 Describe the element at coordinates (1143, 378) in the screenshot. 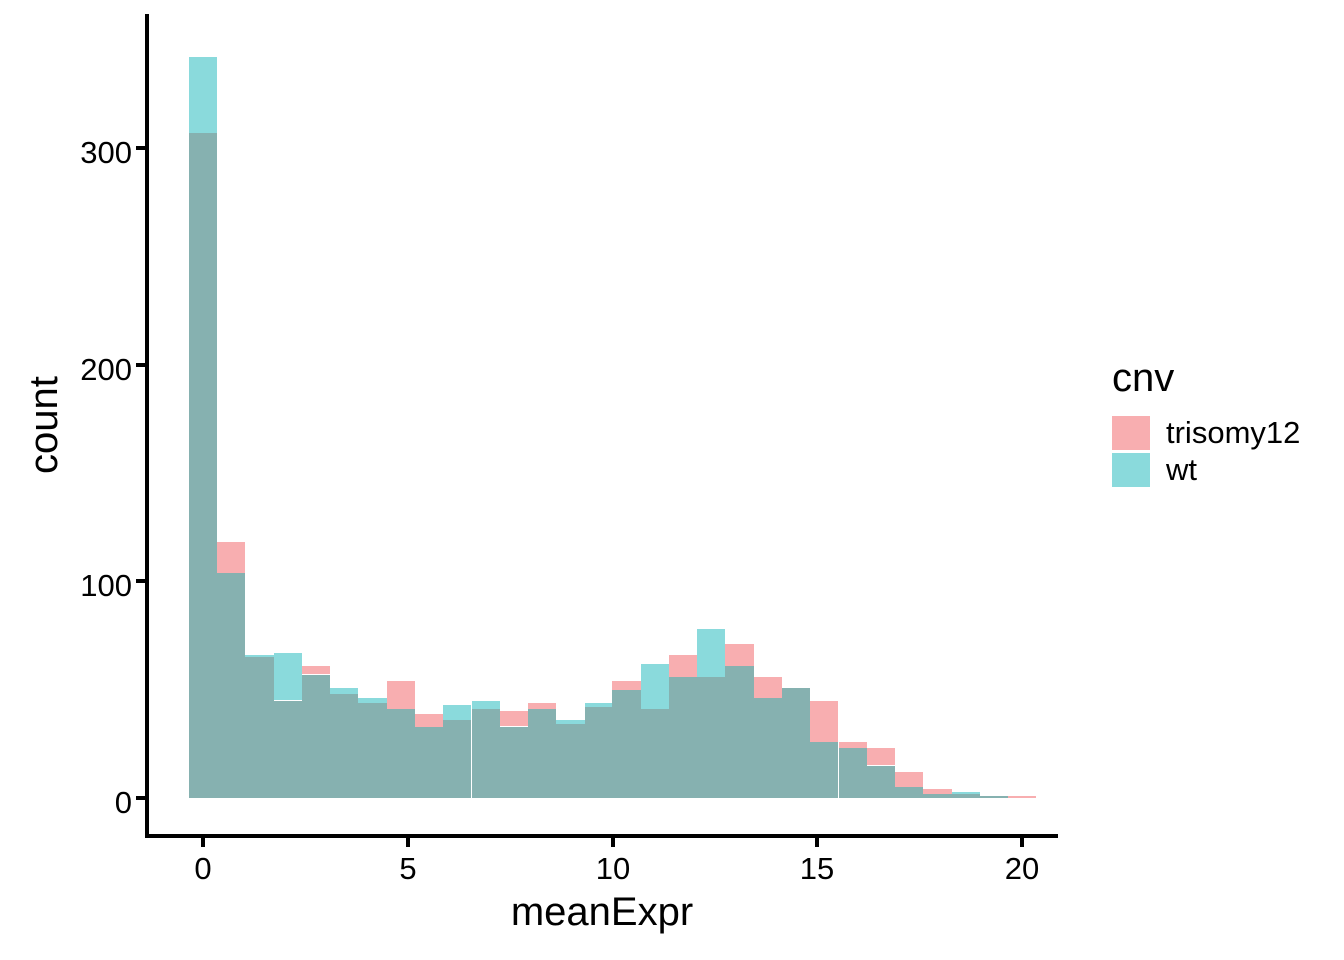

I see `legend-title: cnv` at that location.